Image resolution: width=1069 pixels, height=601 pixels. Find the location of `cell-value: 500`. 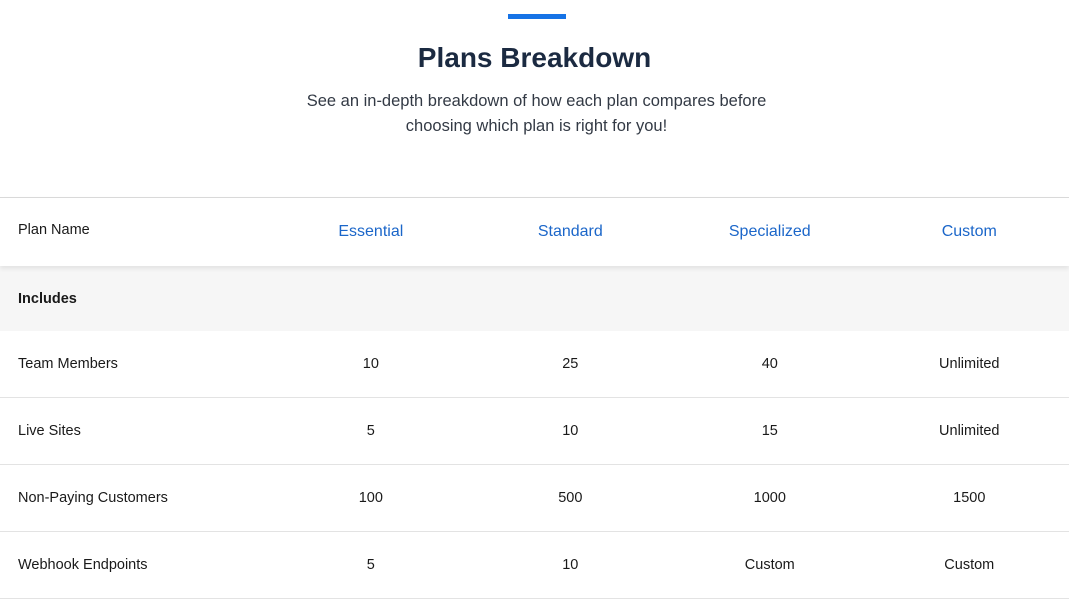

cell-value: 500 is located at coordinates (570, 498).